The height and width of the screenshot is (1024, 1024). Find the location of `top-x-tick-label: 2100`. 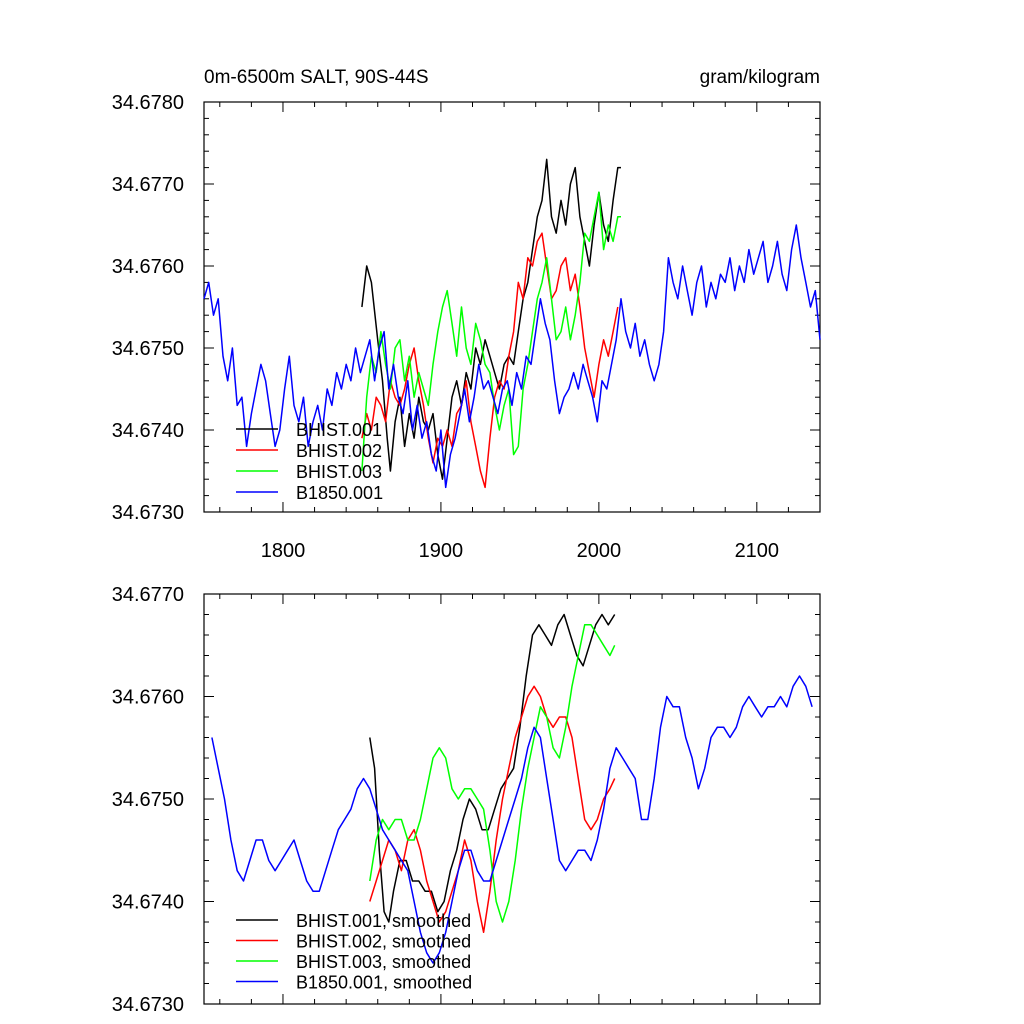

top-x-tick-label: 2100 is located at coordinates (757, 551).